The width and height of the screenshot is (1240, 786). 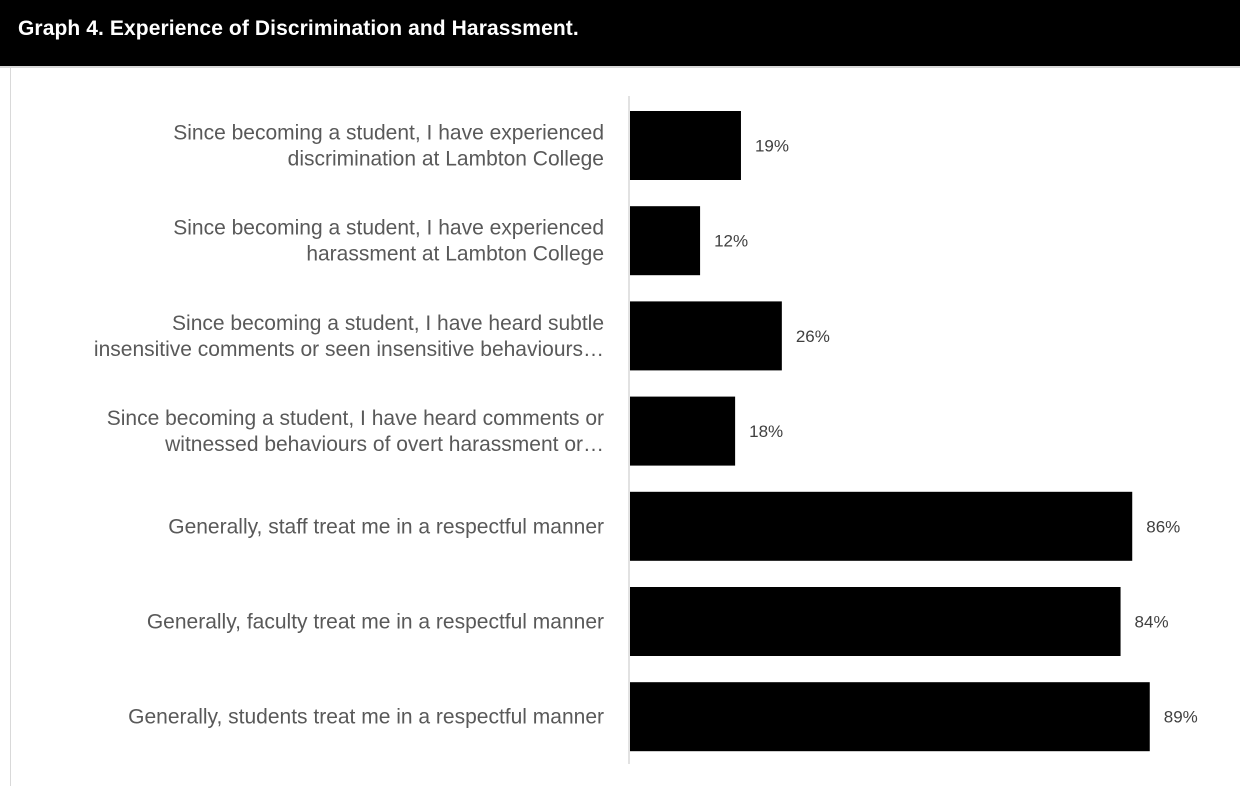 What do you see at coordinates (1163, 526) in the screenshot?
I see `value-label-5: 86%` at bounding box center [1163, 526].